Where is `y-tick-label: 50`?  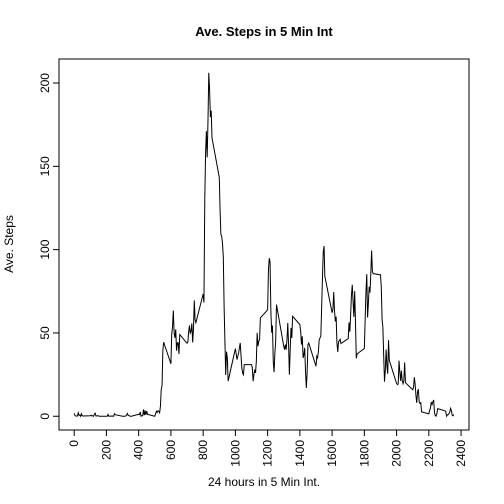 y-tick-label: 50 is located at coordinates (45, 333).